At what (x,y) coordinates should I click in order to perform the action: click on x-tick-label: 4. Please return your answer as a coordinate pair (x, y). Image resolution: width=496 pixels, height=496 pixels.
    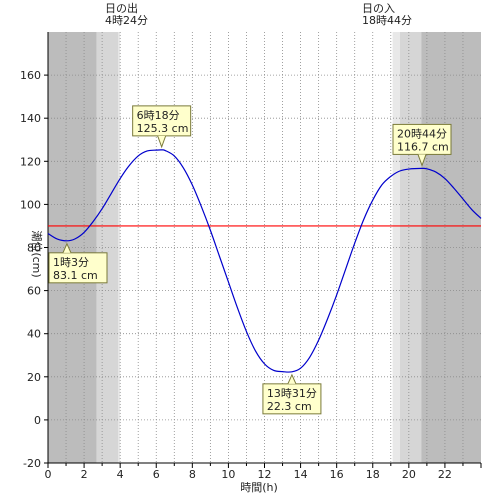
    Looking at the image, I should click on (120, 474).